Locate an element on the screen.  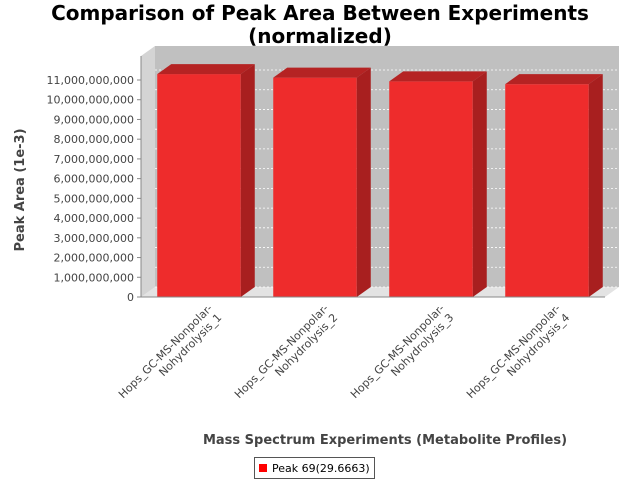
legend: Peak 69(29.6663) is located at coordinates (314, 468).